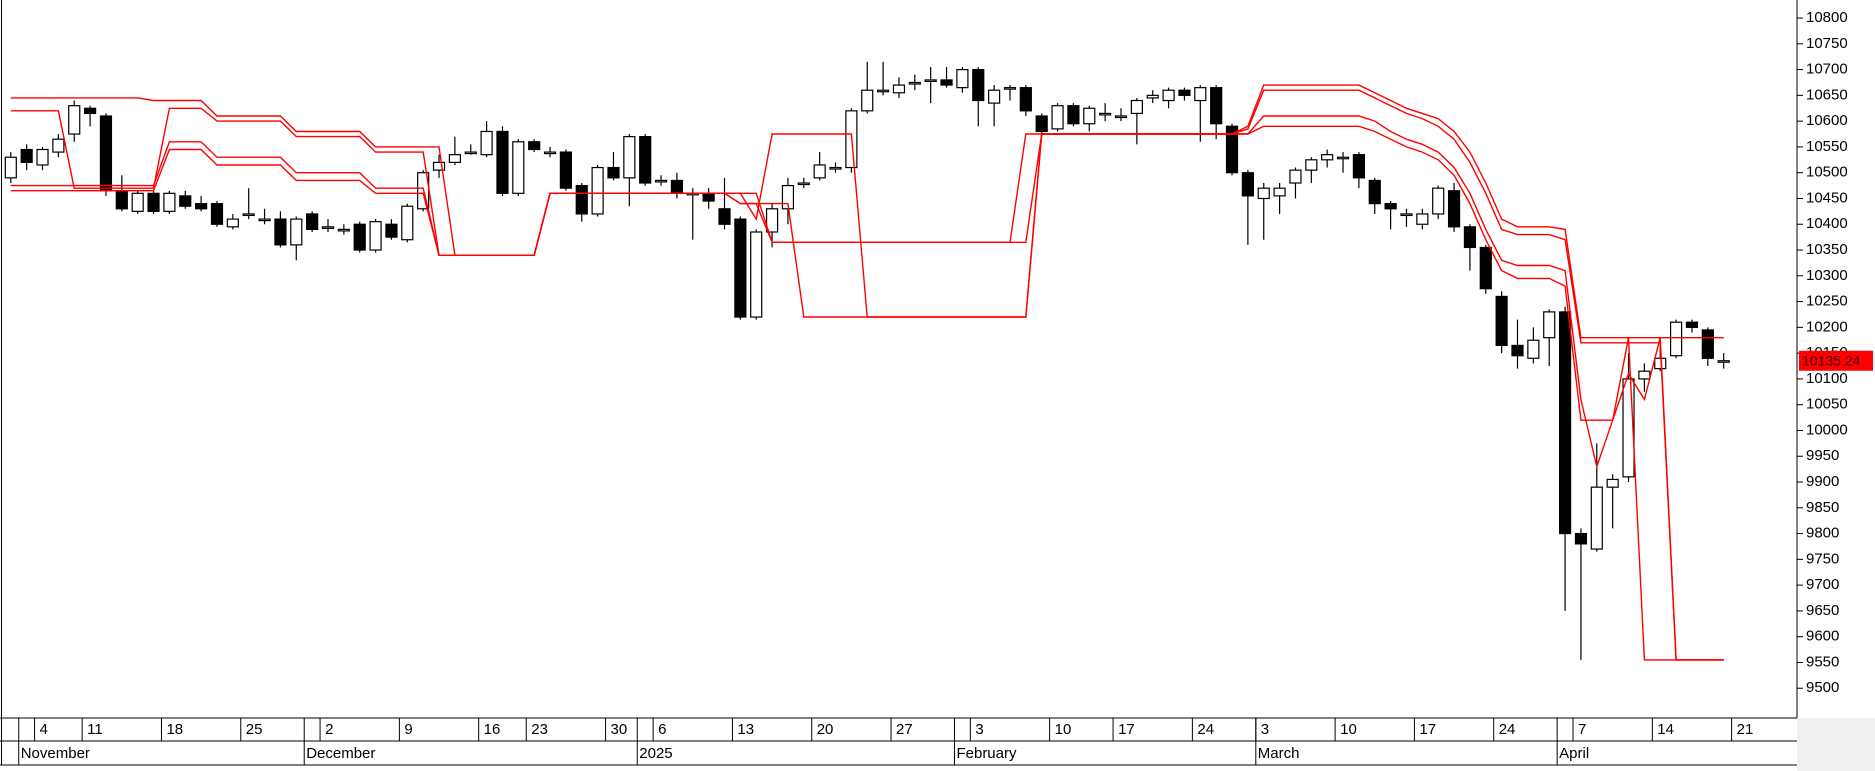  What do you see at coordinates (1827, 146) in the screenshot?
I see `y-tick-label: 10550` at bounding box center [1827, 146].